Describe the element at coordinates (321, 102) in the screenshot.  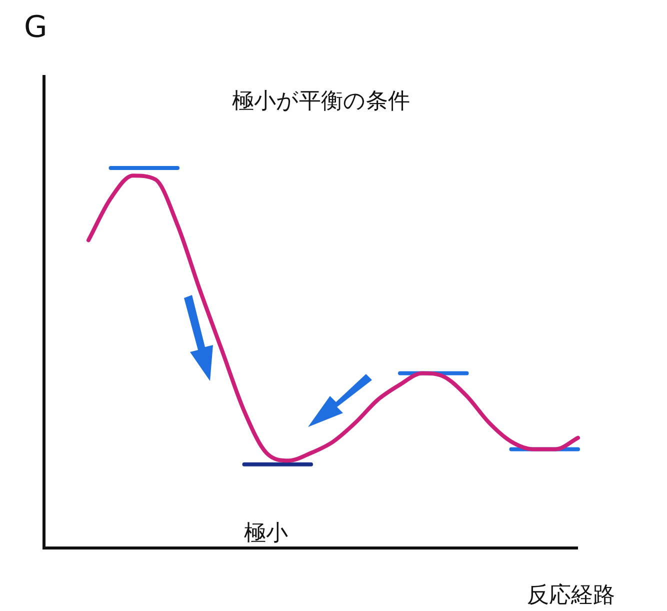
I see `chart-title: 極小が平衡の条件` at that location.